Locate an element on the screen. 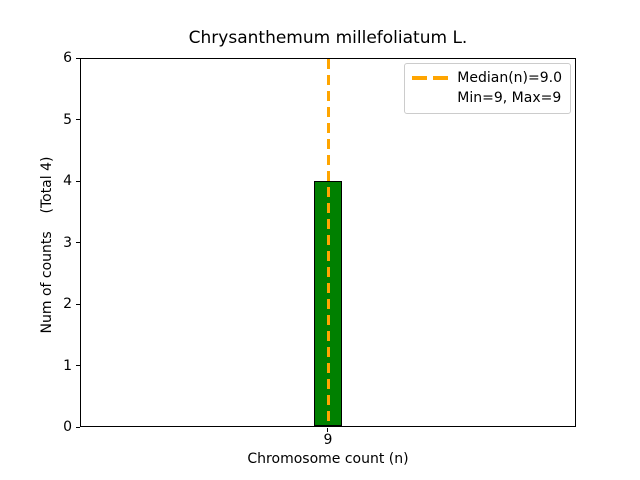 The image size is (640, 480). x-axis-label: Chromosome count (n) is located at coordinates (328, 459).